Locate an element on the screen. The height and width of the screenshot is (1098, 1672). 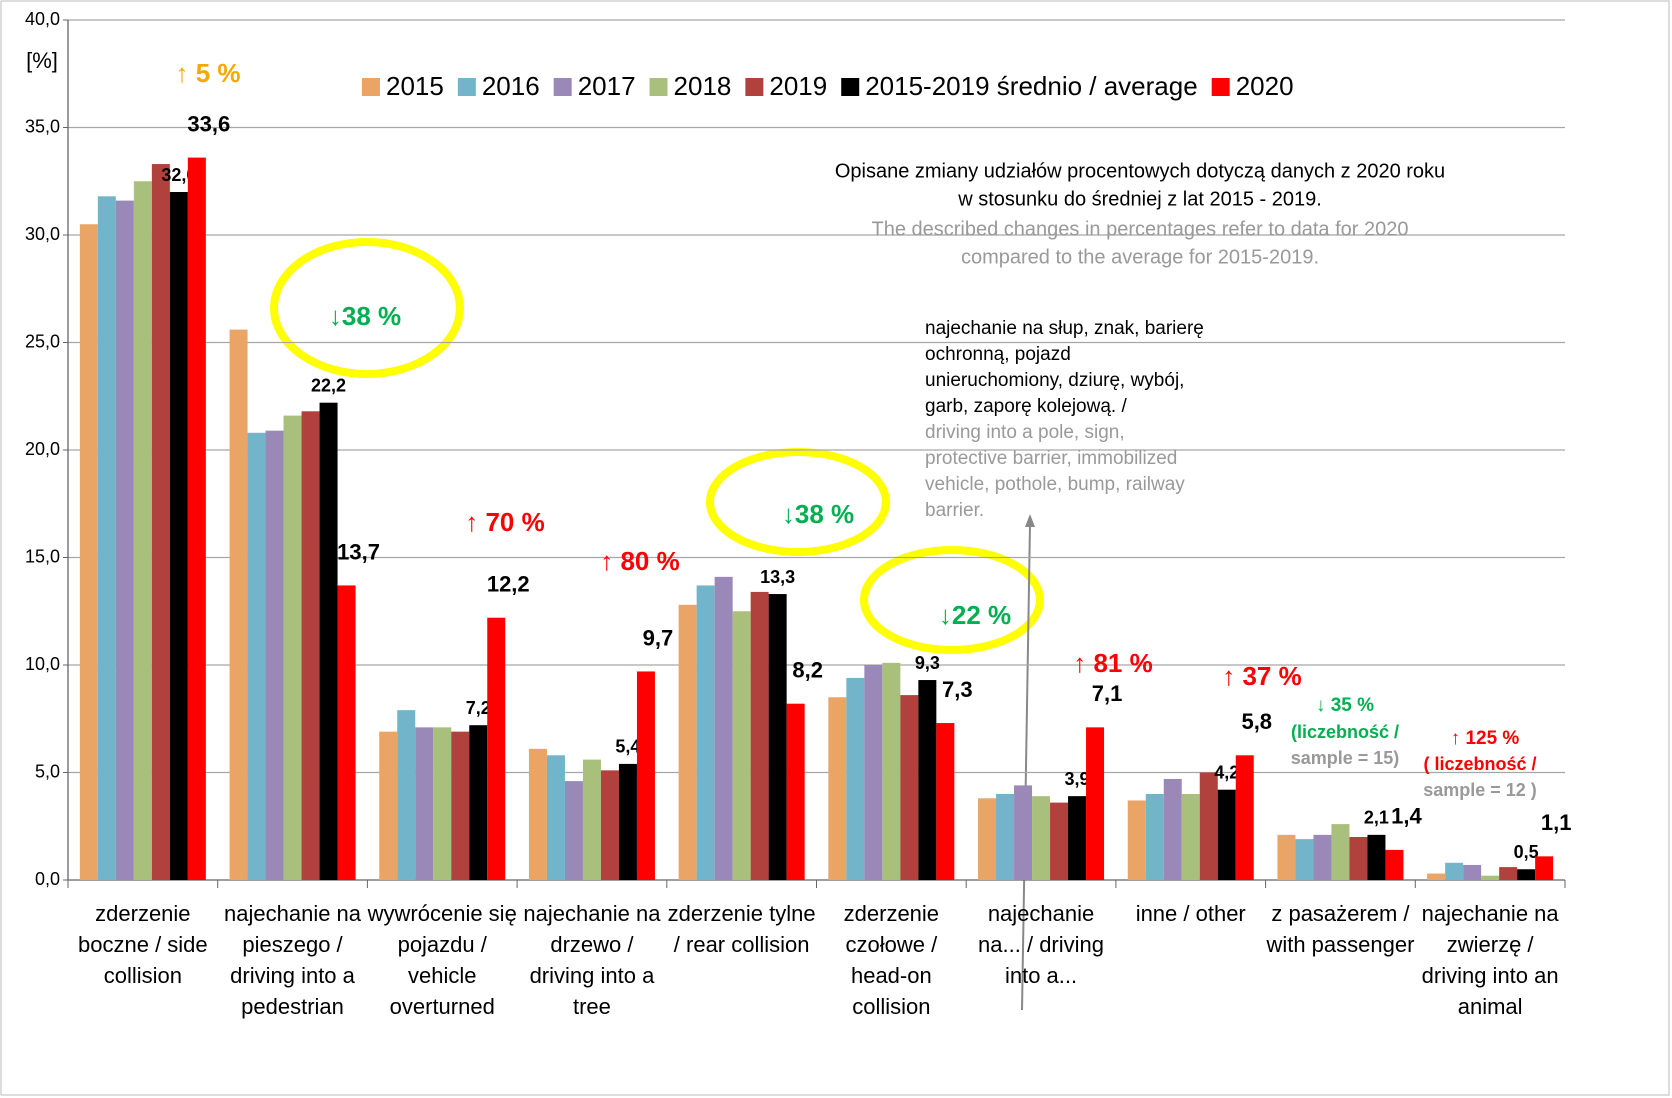
note-line: compared to the average for 2015-2019. is located at coordinates (1140, 257).